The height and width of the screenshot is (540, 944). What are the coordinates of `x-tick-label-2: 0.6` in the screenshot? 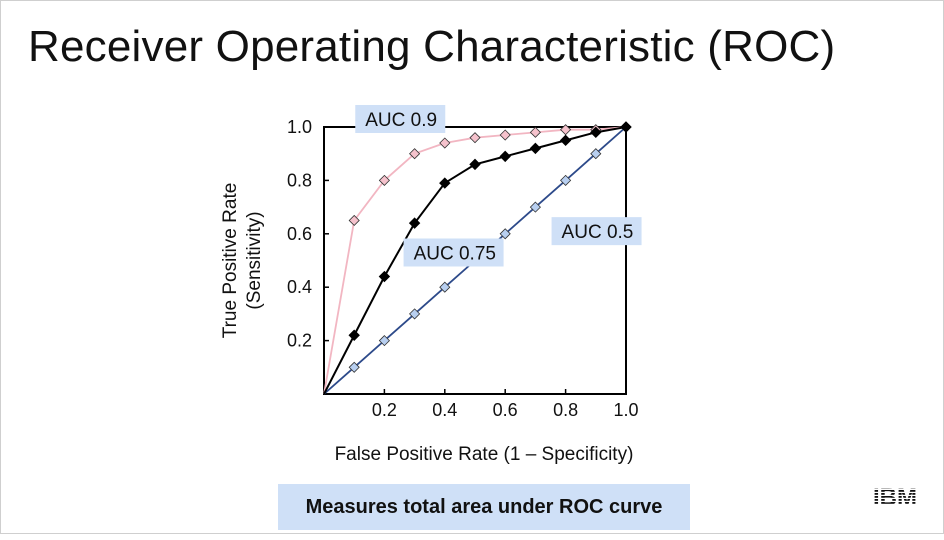 It's located at (505, 410).